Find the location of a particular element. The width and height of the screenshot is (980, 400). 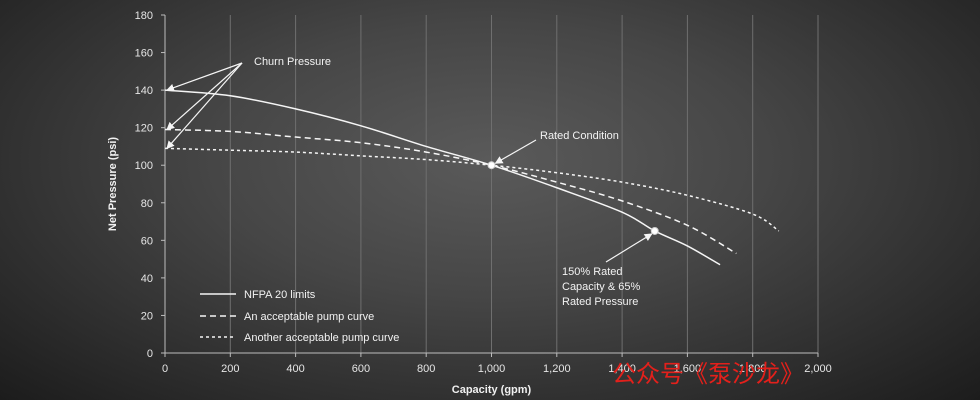

y-tick-label: 160 is located at coordinates (144, 54).